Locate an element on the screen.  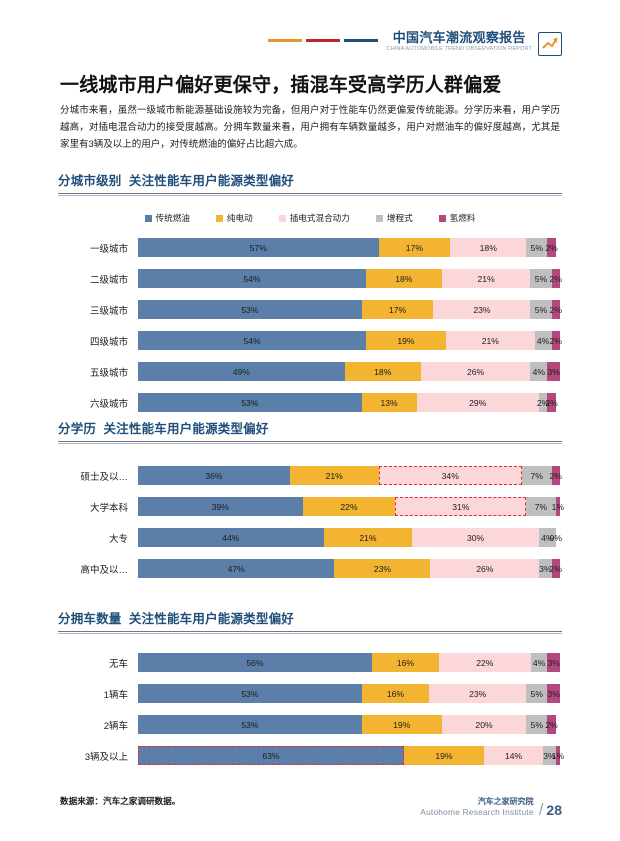
bar-segment: 44% is located at coordinates (231, 537).